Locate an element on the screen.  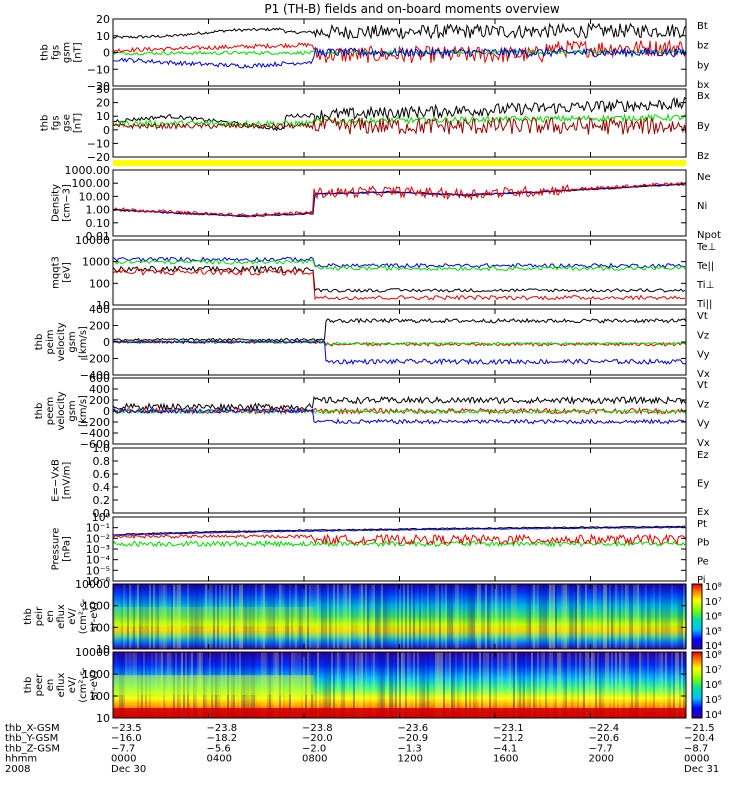
y-tick-label: 0.4 is located at coordinates (102, 487).